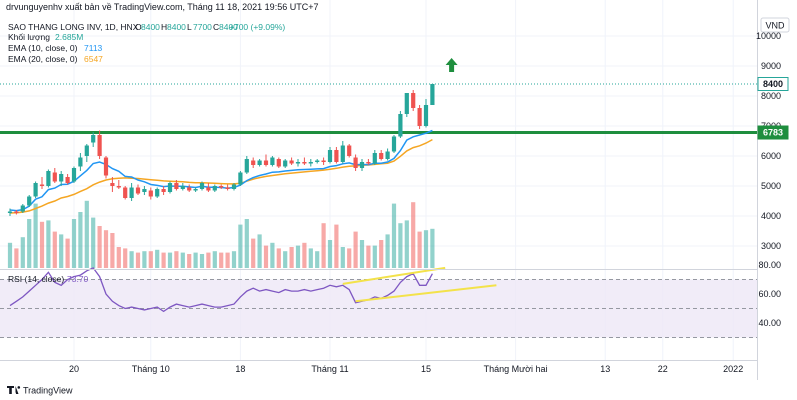 Image resolution: width=797 pixels, height=400 pixels. I want to click on tradingview-logo, so click(14, 390).